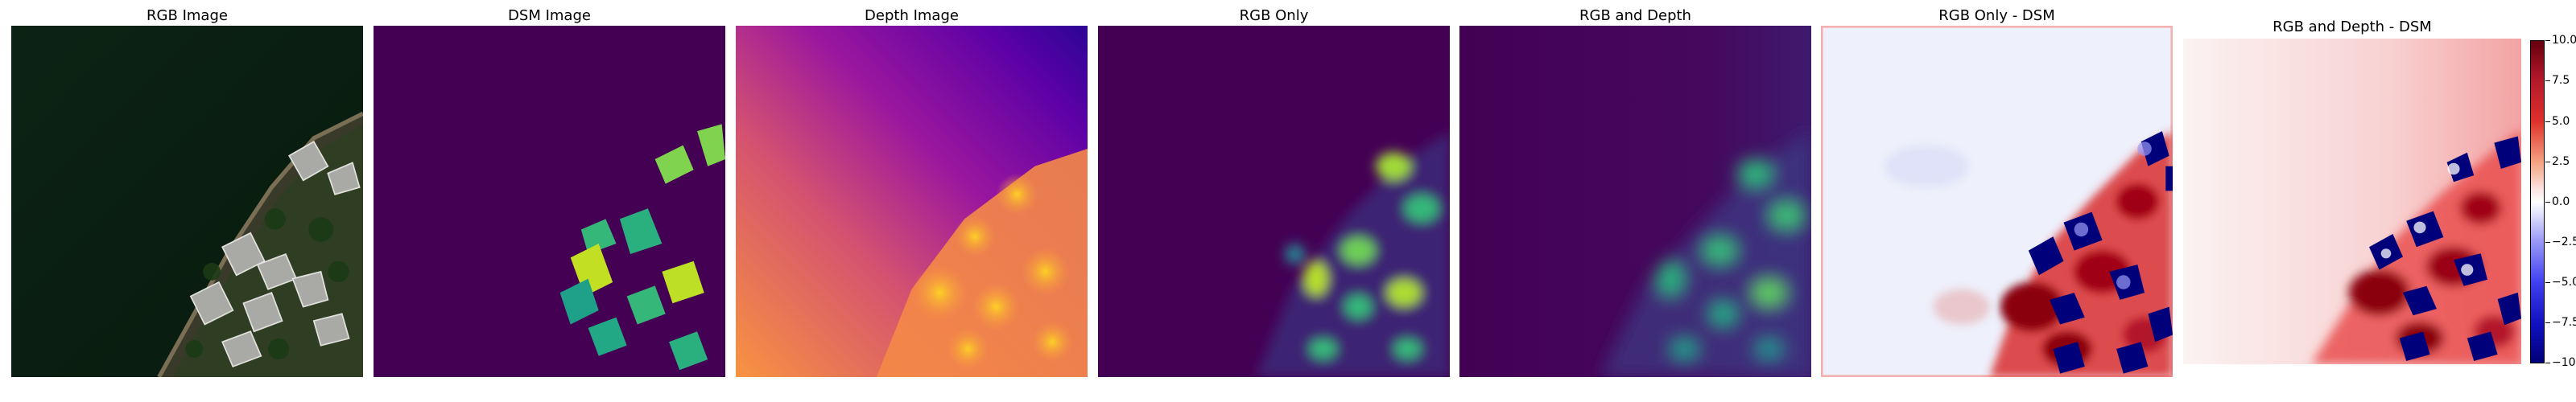  Describe the element at coordinates (2561, 121) in the screenshot. I see `colorbar-tick-label: 5.0` at that location.